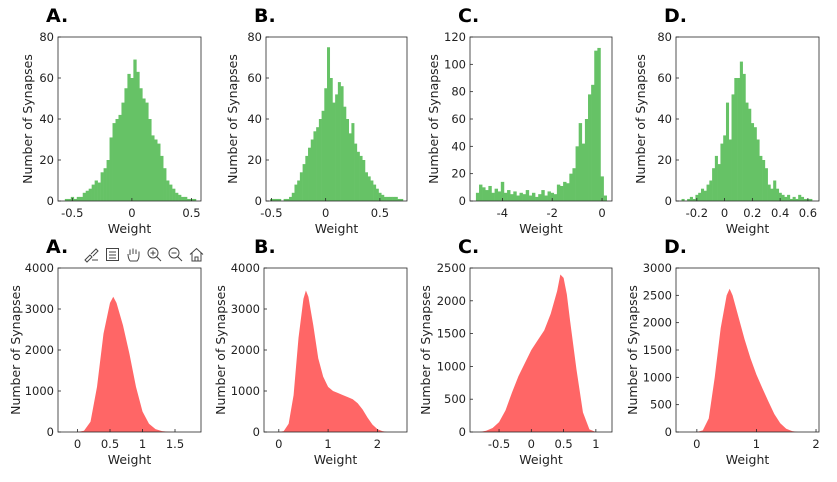 This screenshot has width=837, height=482. What do you see at coordinates (752, 213) in the screenshot?
I see `x-tick-label: 0.2` at bounding box center [752, 213].